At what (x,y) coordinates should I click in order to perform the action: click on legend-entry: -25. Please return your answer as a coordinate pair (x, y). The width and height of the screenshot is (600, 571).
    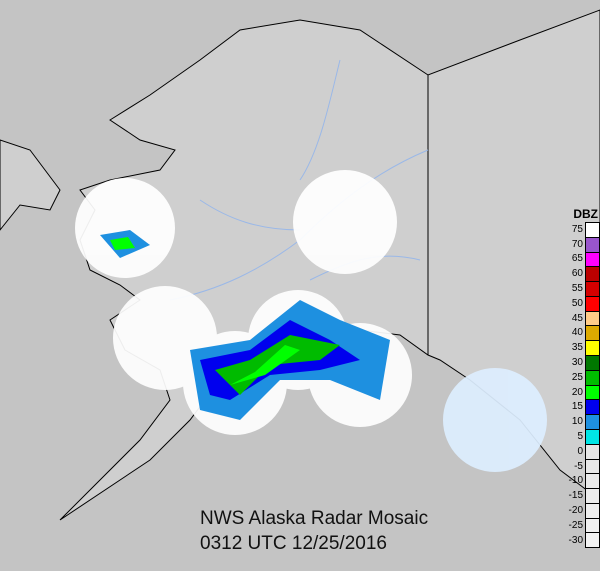
    Looking at the image, I should click on (583, 525).